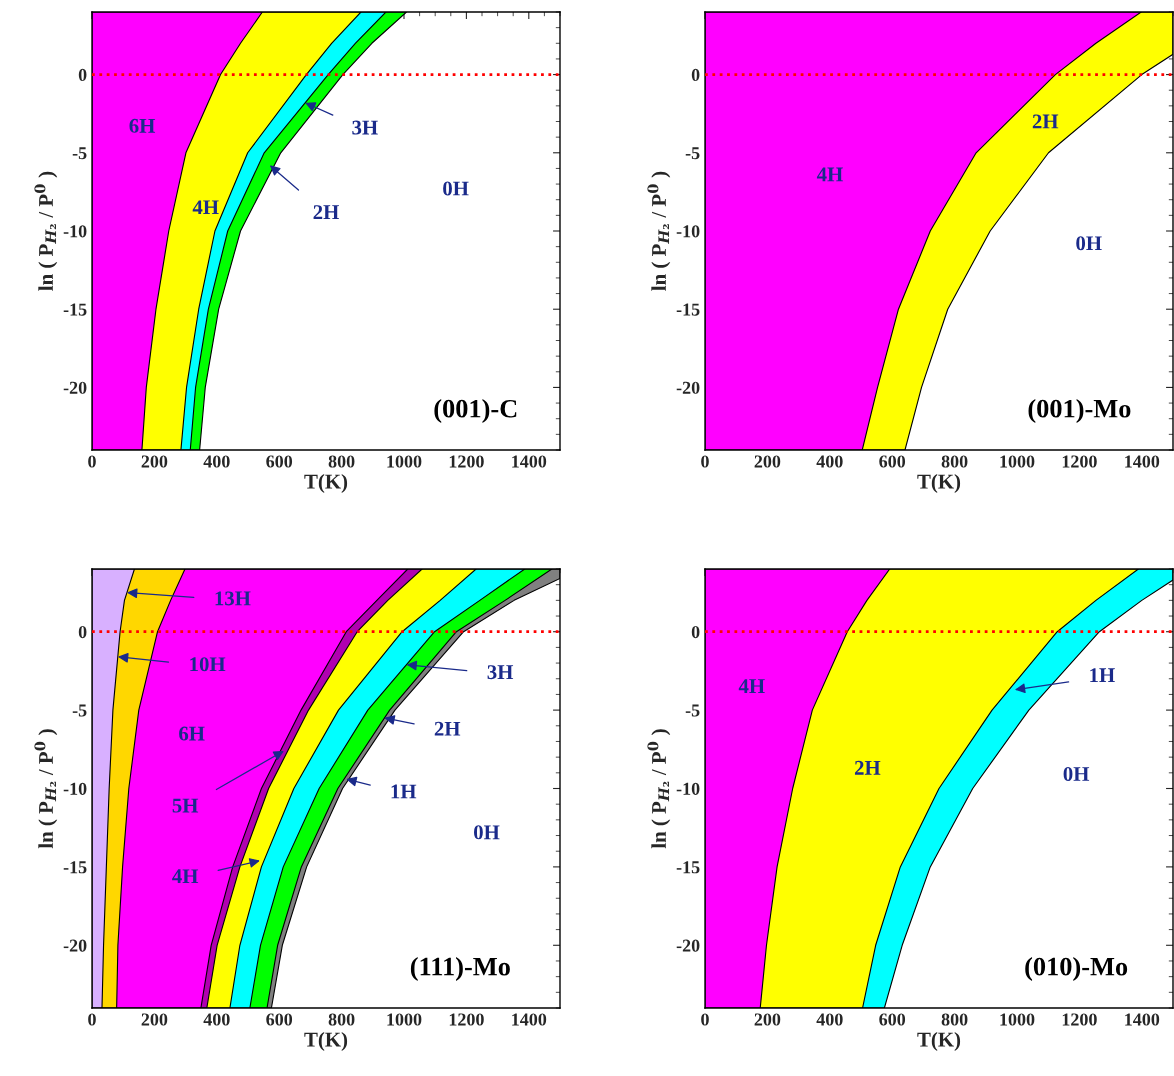 The width and height of the screenshot is (1174, 1076). Describe the element at coordinates (475, 411) in the screenshot. I see `annotation: (001)-C` at that location.